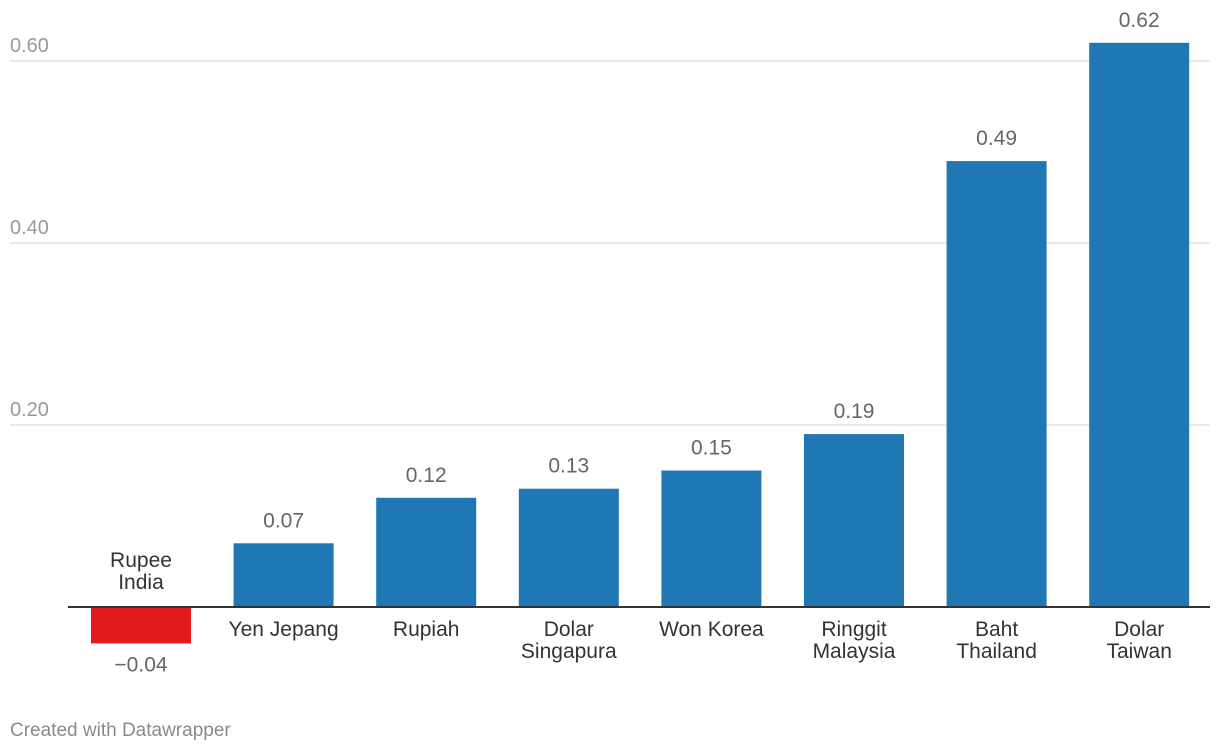 Image resolution: width=1220 pixels, height=756 pixels. Describe the element at coordinates (283, 520) in the screenshot. I see `value-label: 0.07` at that location.